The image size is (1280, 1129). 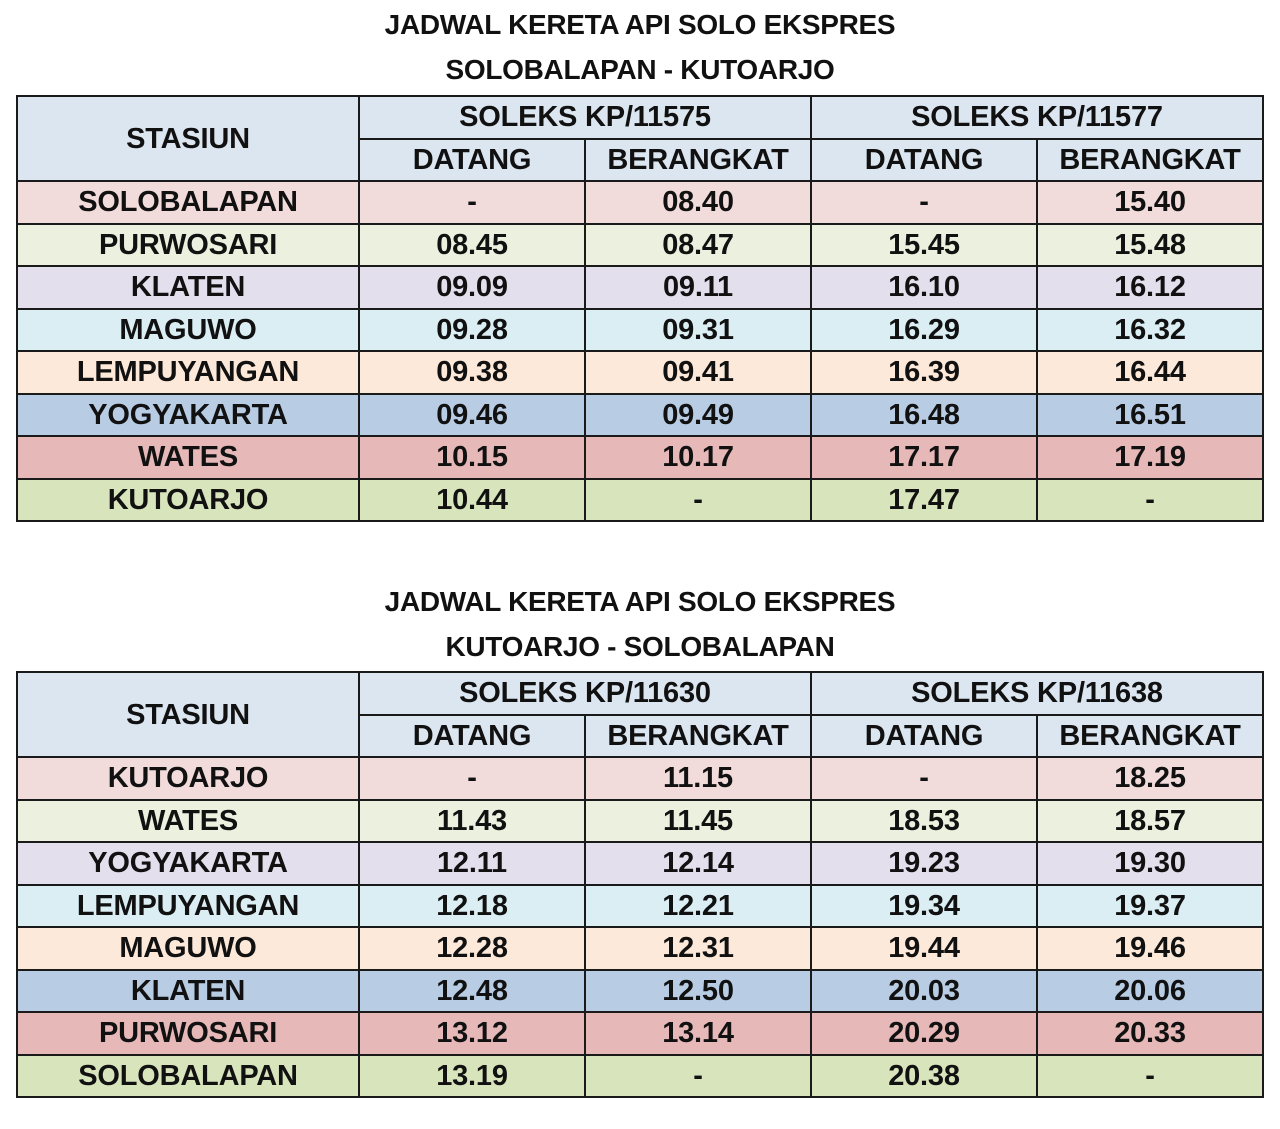 I want to click on table-row: YOGYAKARTA 12.11 12.14 19.23 19.30, so click(x=640, y=863).